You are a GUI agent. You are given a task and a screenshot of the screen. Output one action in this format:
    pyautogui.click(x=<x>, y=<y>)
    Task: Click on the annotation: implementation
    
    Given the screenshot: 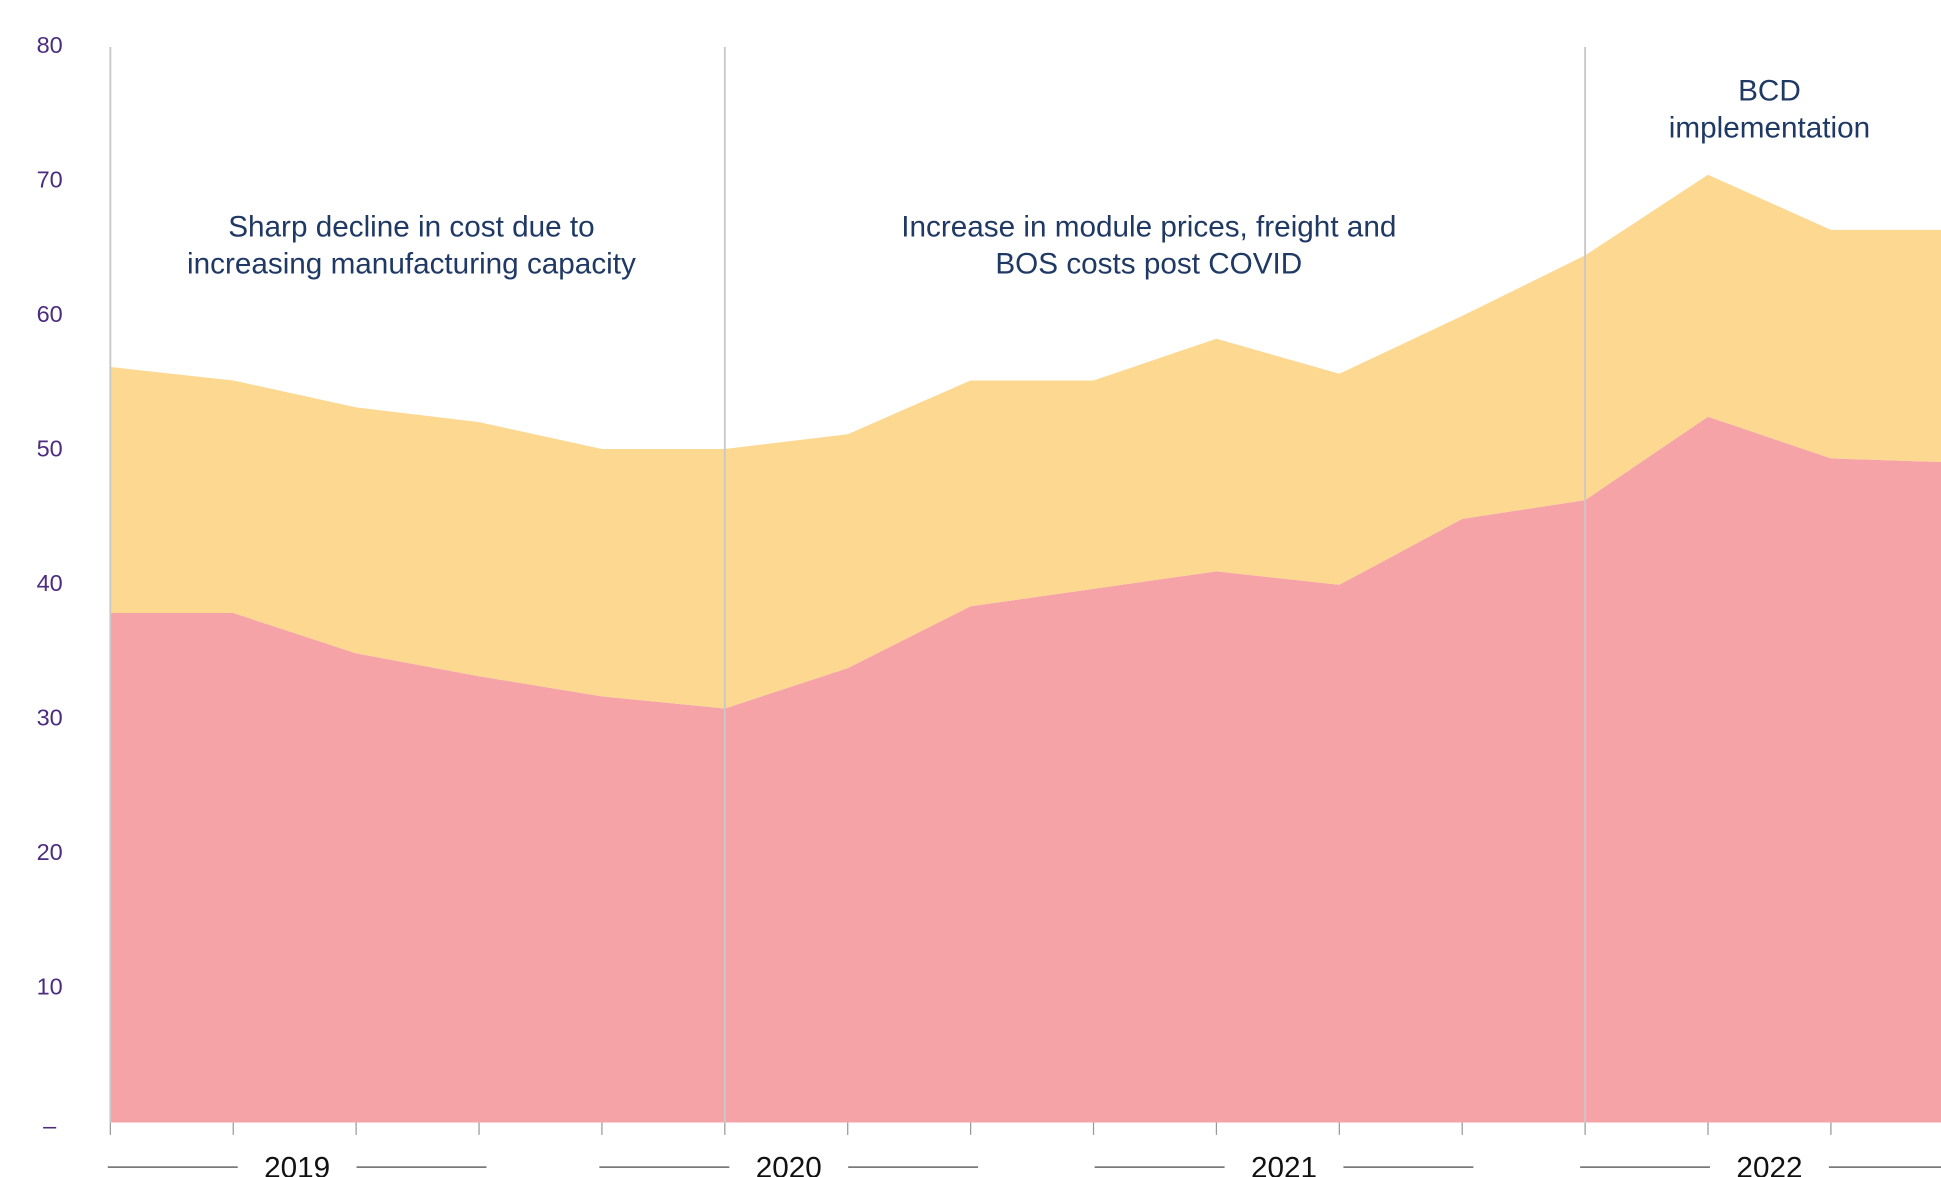 What is the action you would take?
    pyautogui.click(x=1769, y=128)
    